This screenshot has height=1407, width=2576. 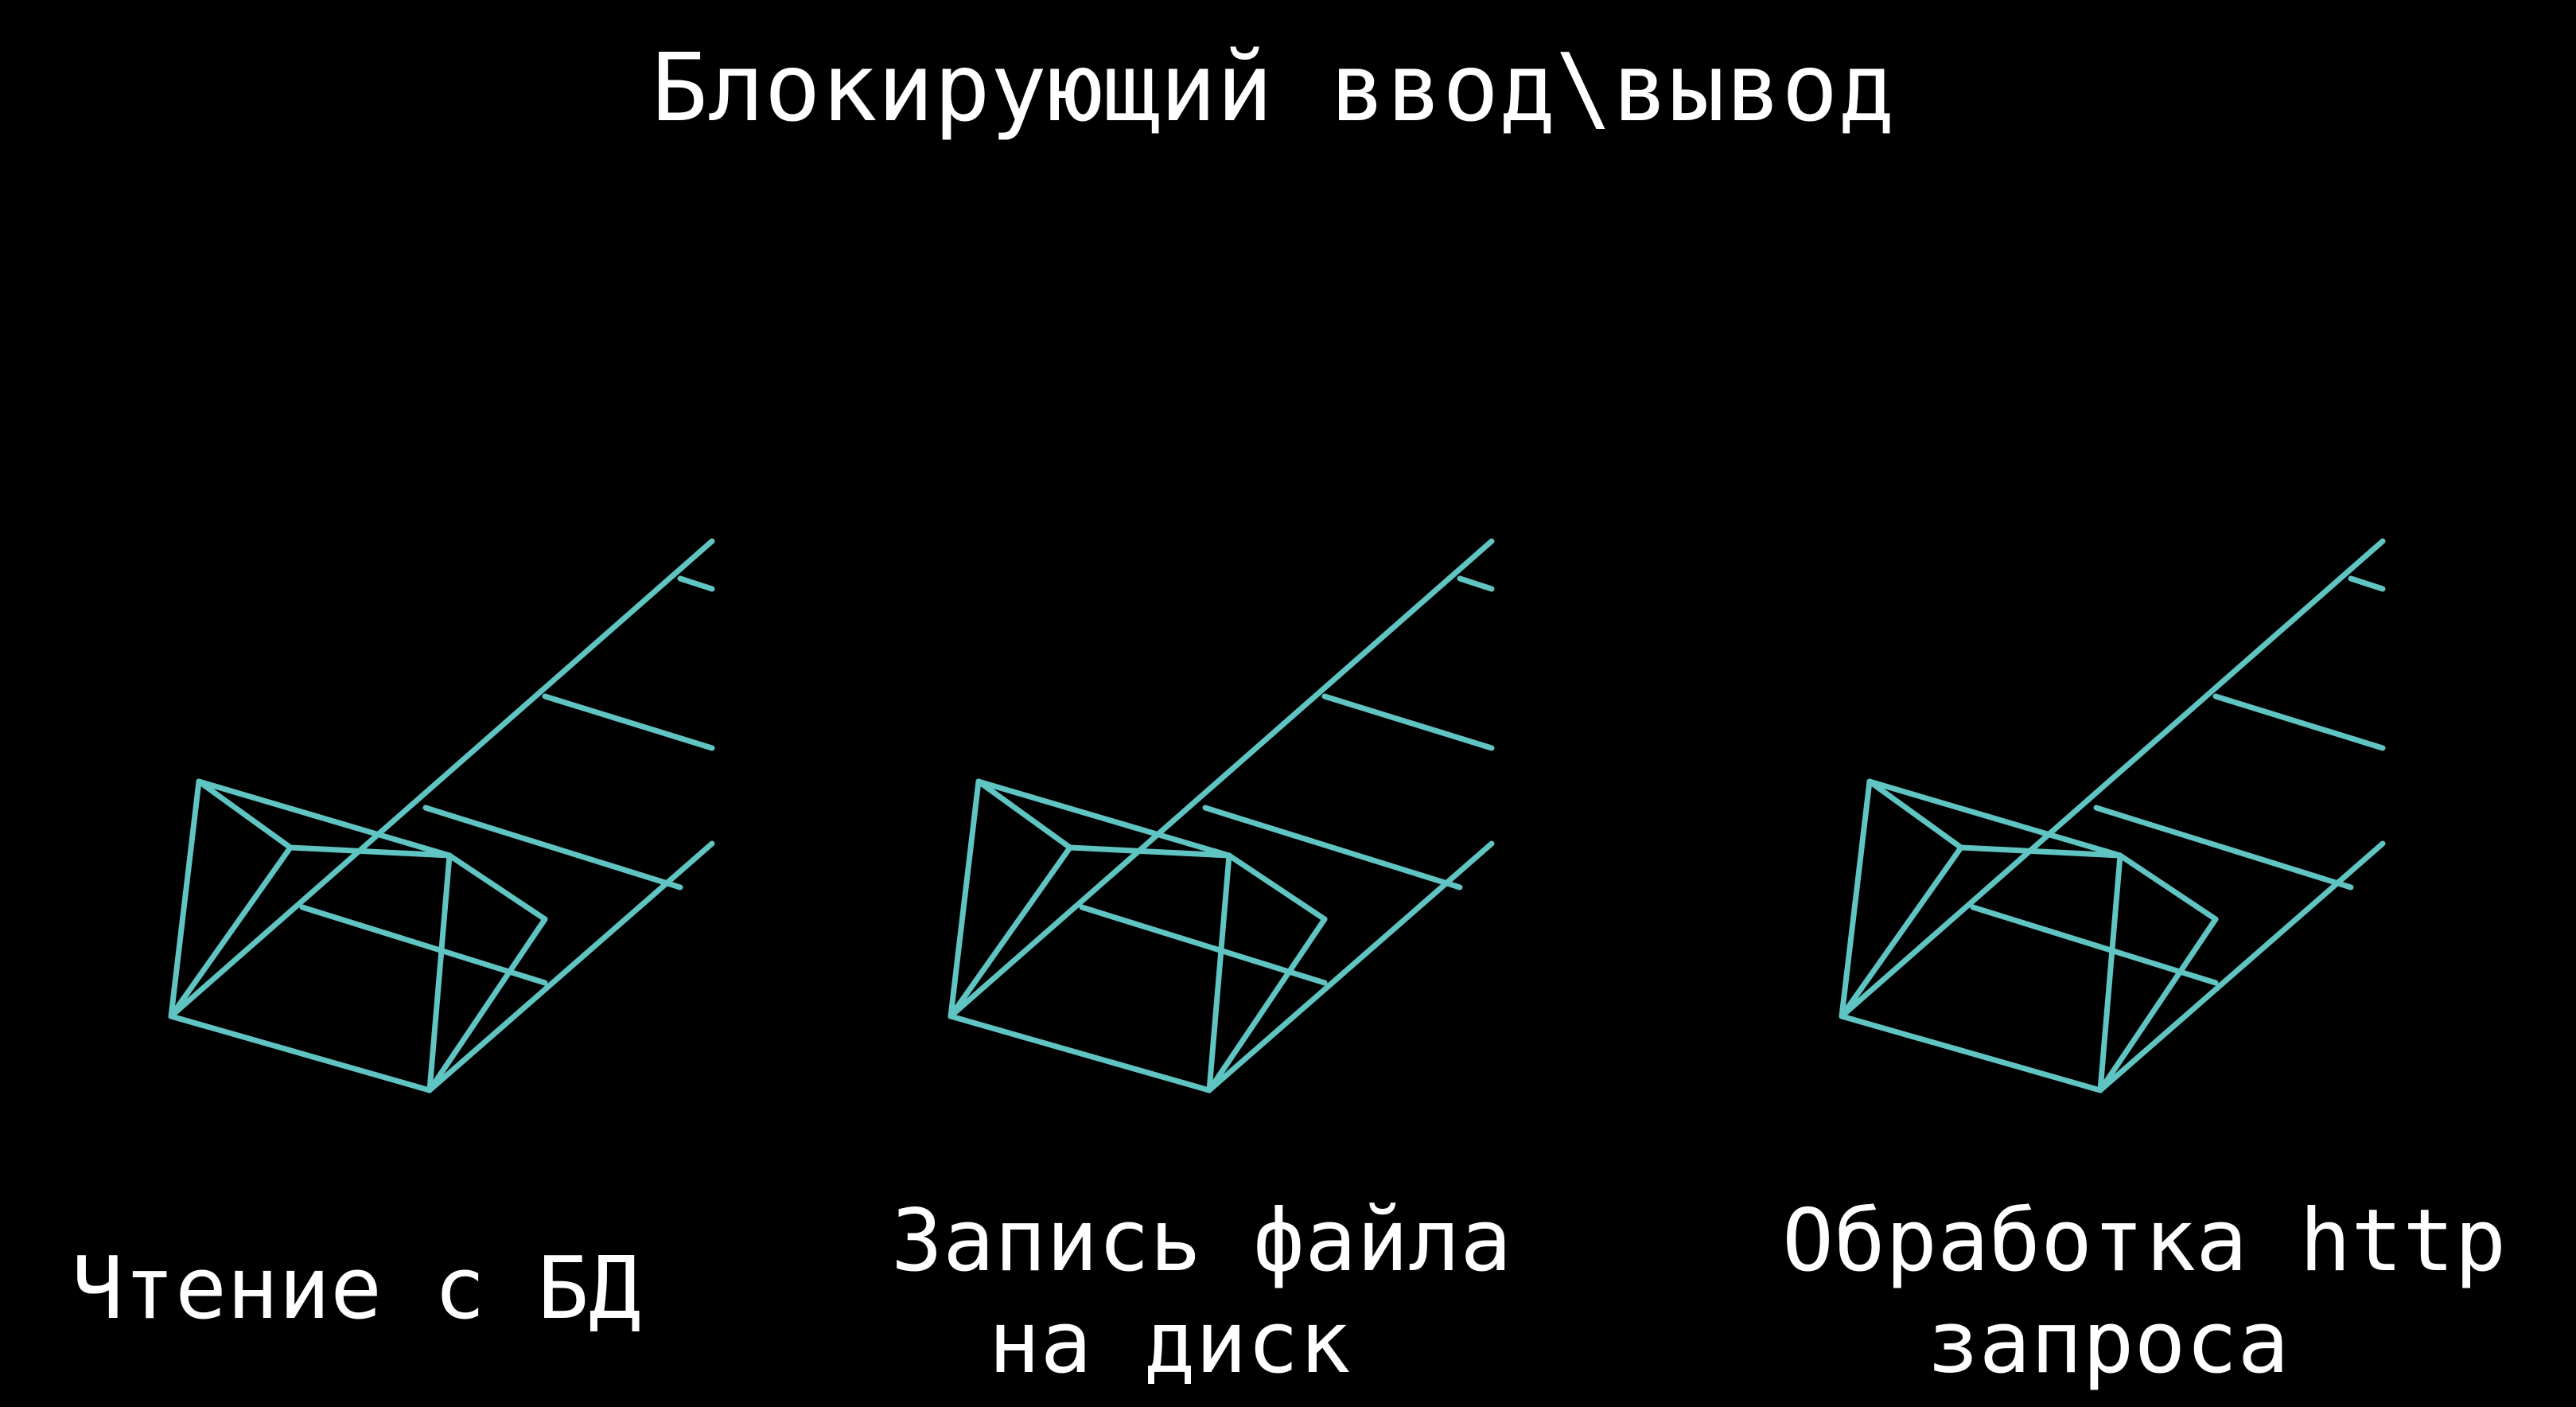 What do you see at coordinates (1170, 1343) in the screenshot?
I see `caption-line: на диск` at bounding box center [1170, 1343].